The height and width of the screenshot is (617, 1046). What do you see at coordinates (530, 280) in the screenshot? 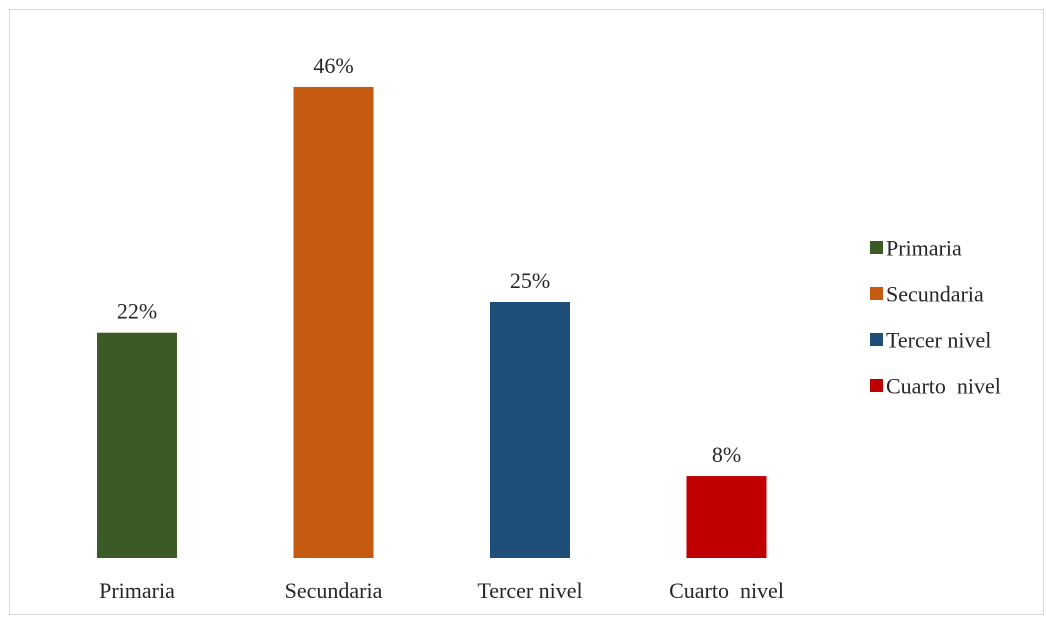
I see `data-label-tercer-nivel: 25%` at bounding box center [530, 280].